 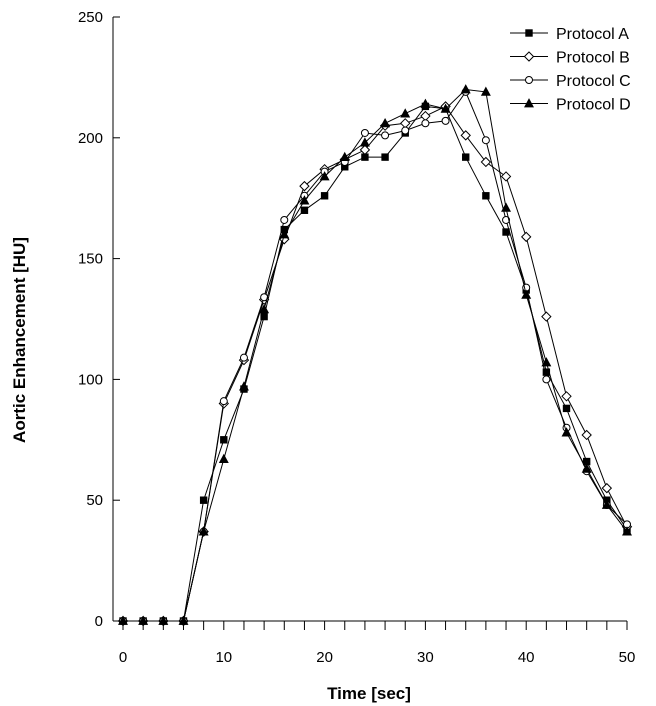 What do you see at coordinates (94, 500) in the screenshot?
I see `y-tick-label: 50` at bounding box center [94, 500].